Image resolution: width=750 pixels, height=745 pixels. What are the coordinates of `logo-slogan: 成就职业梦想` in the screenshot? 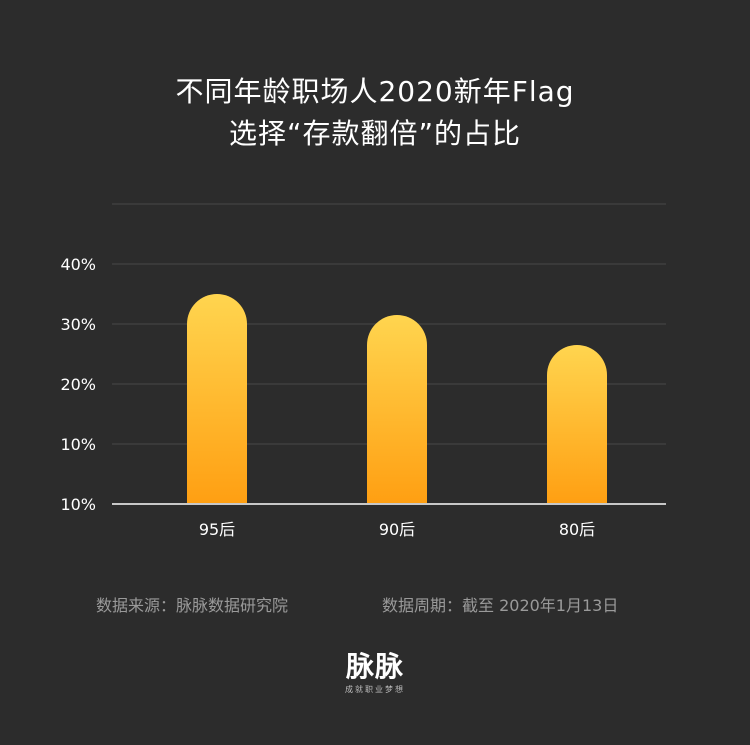 It's located at (375, 689).